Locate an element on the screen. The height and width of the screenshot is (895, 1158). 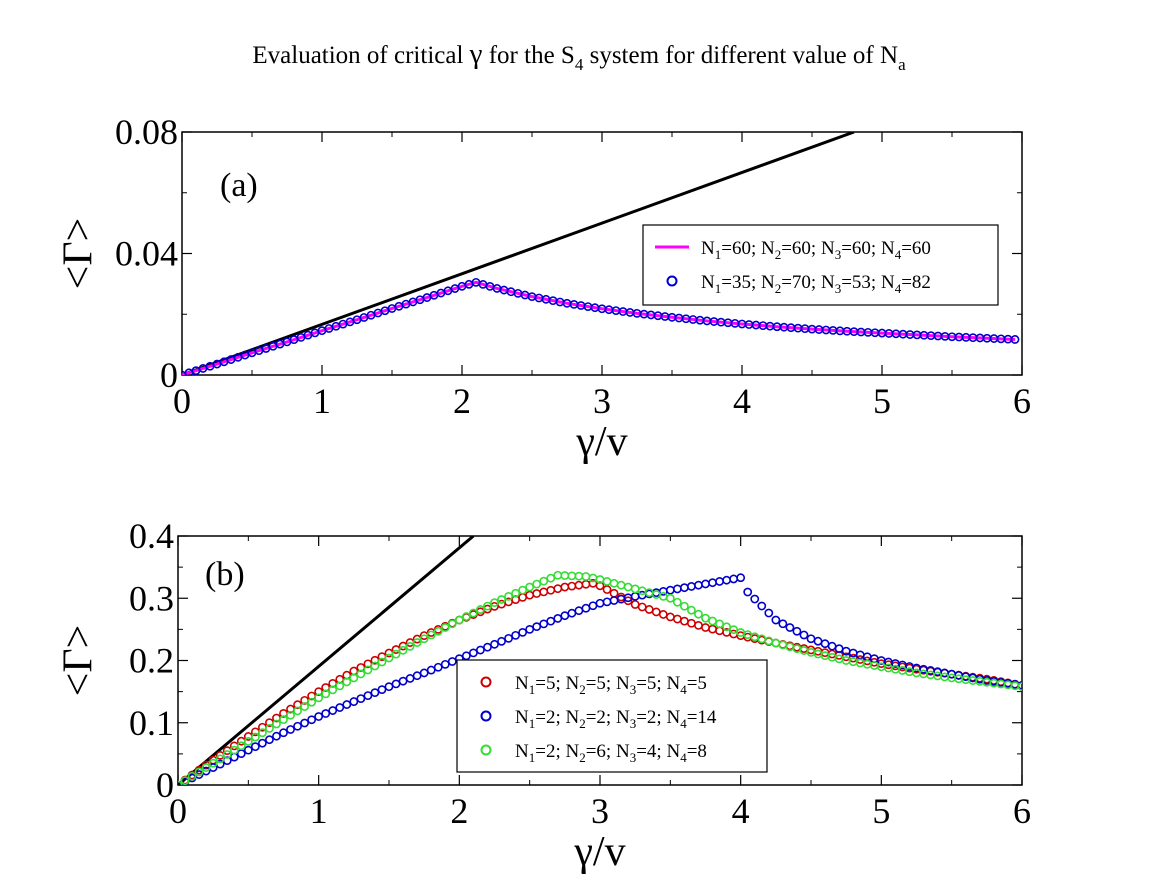
y-tick-label: 0.4 is located at coordinates (151, 536).